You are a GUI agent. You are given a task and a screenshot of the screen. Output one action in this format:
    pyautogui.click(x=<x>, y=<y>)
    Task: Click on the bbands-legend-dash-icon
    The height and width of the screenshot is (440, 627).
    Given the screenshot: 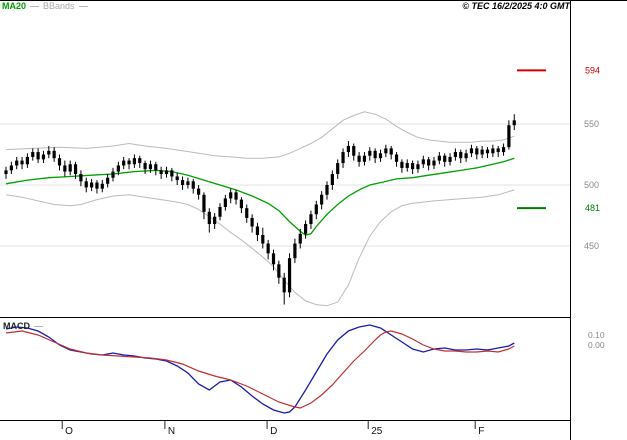 What is the action you would take?
    pyautogui.click(x=83, y=6)
    